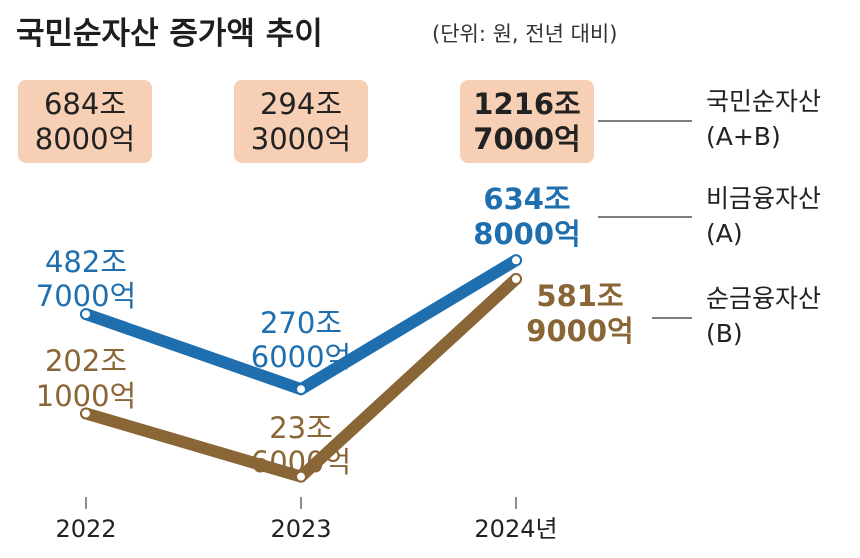  Describe the element at coordinates (85, 529) in the screenshot. I see `x-tick-label-2022: 2022` at that location.